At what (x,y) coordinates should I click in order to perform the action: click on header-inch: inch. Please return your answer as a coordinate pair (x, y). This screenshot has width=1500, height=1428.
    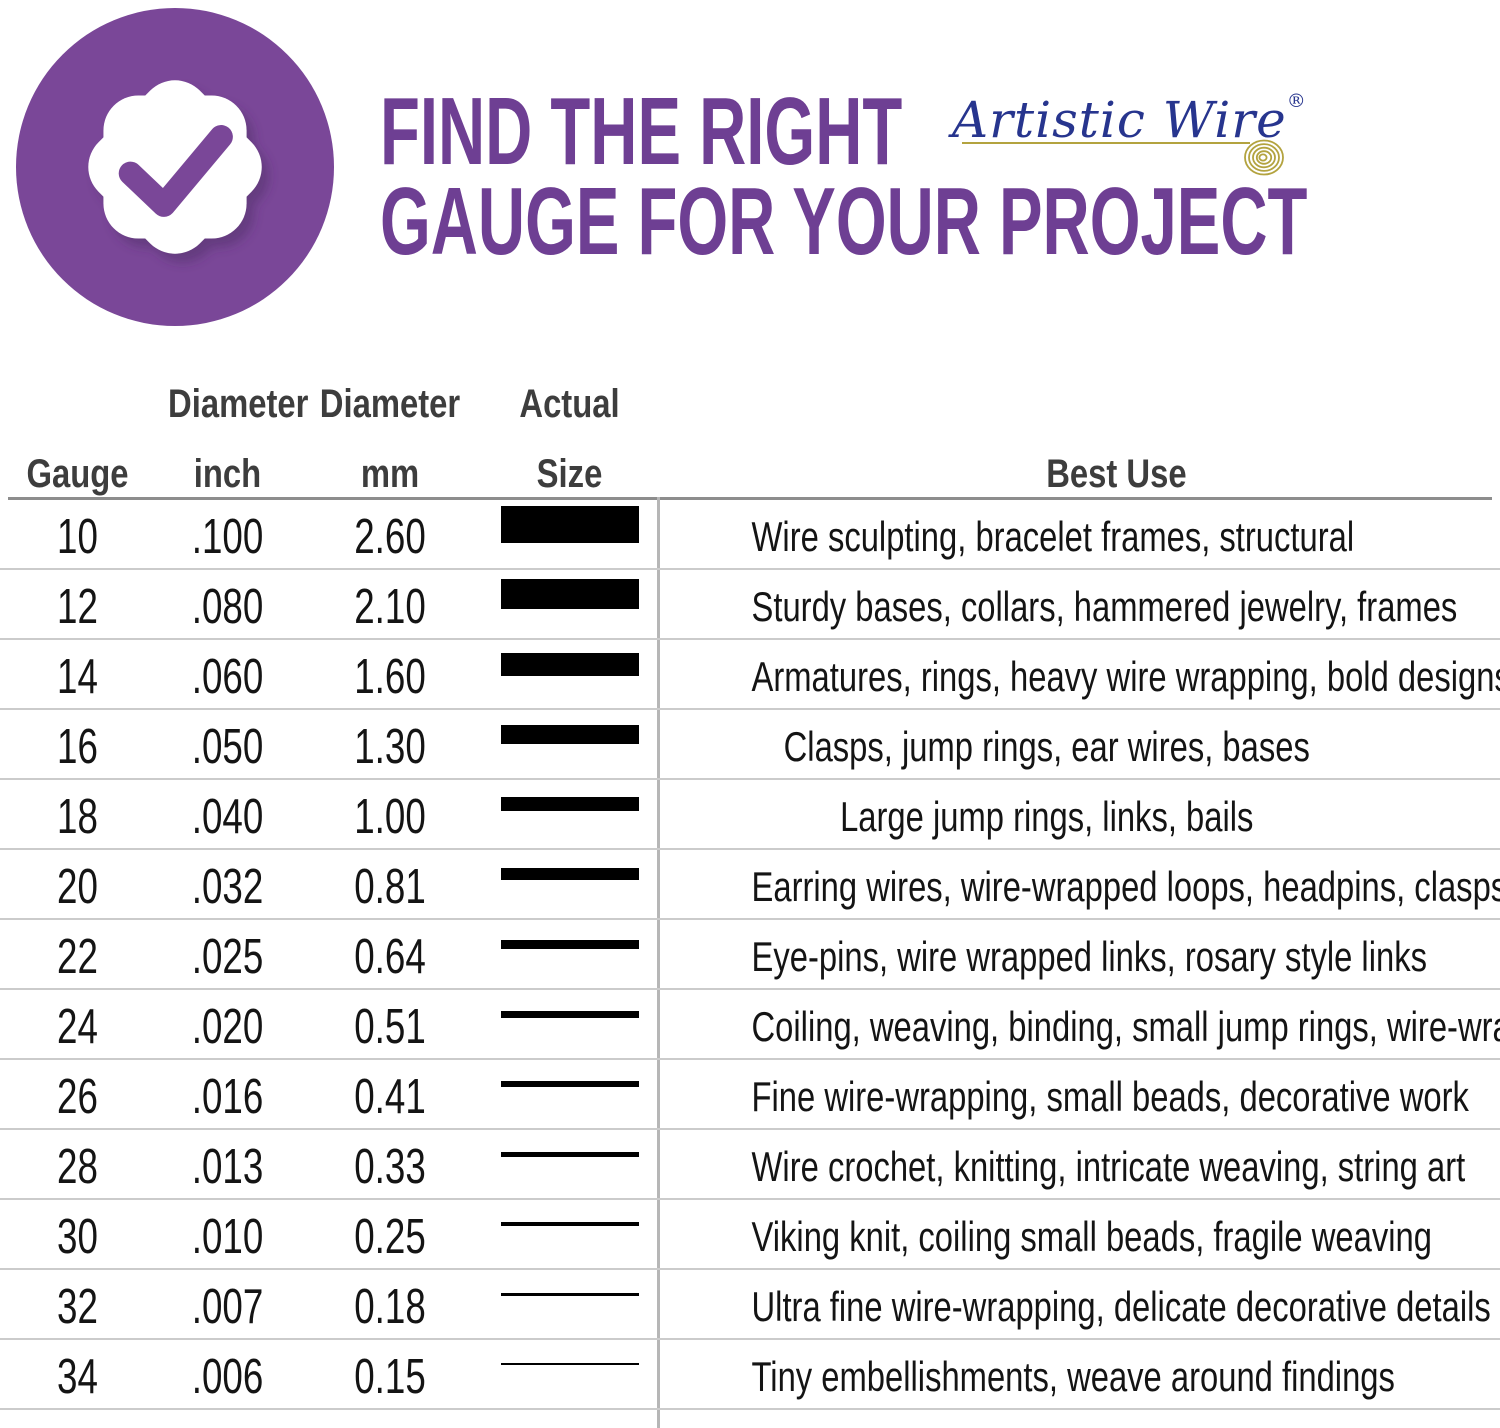
    Looking at the image, I should click on (227, 474).